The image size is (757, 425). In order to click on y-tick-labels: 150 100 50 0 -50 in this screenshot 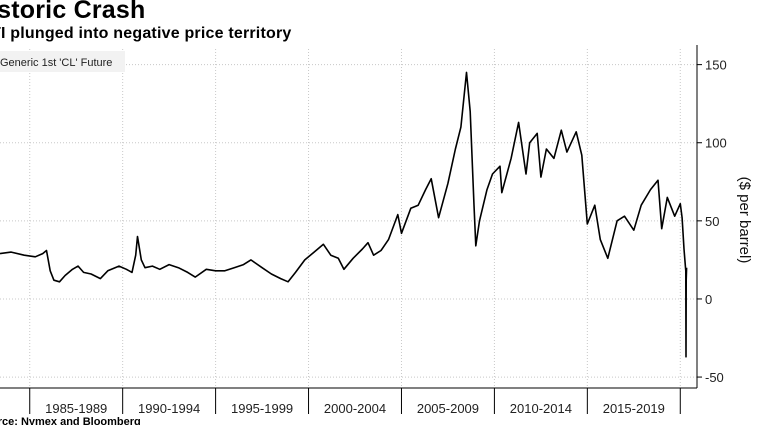, I will do `click(716, 221)`.